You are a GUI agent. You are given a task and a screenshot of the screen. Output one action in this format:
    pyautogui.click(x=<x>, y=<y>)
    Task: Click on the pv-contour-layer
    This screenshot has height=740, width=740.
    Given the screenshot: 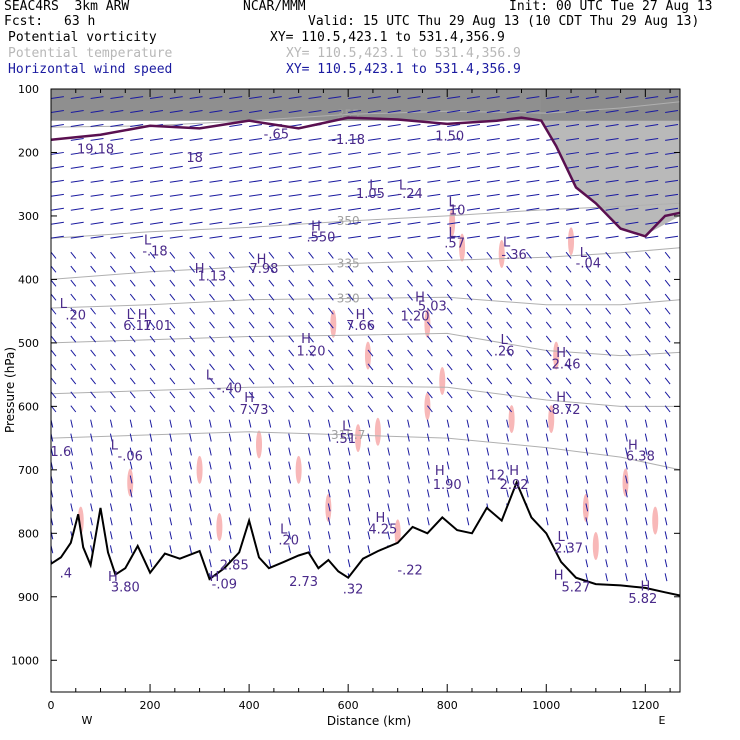 What is the action you would take?
    pyautogui.click(x=365, y=177)
    